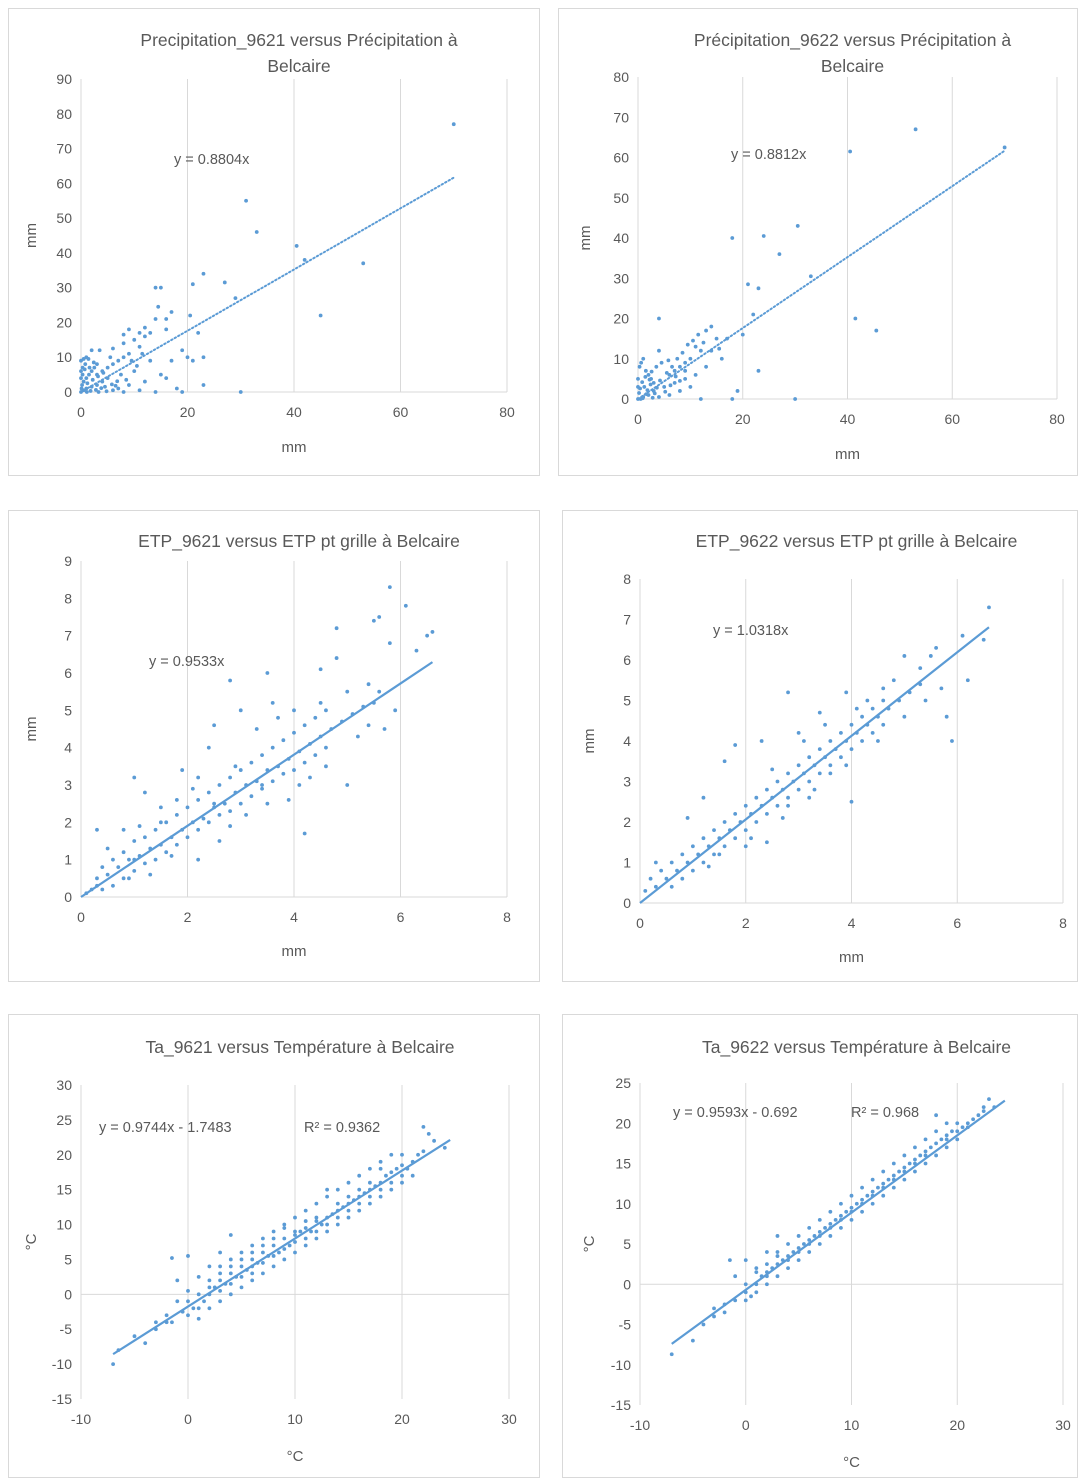 The height and width of the screenshot is (1479, 1082). I want to click on x-tick-label: 20, so click(743, 419).